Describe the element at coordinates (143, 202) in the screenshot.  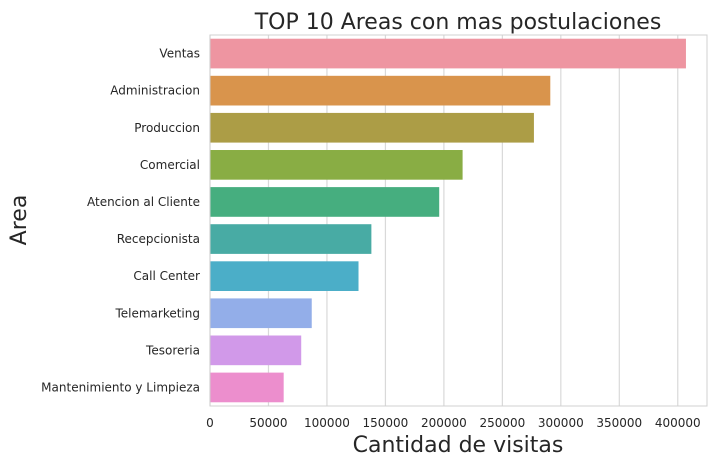
I see `y-tick-label: Atencion al Cliente` at that location.